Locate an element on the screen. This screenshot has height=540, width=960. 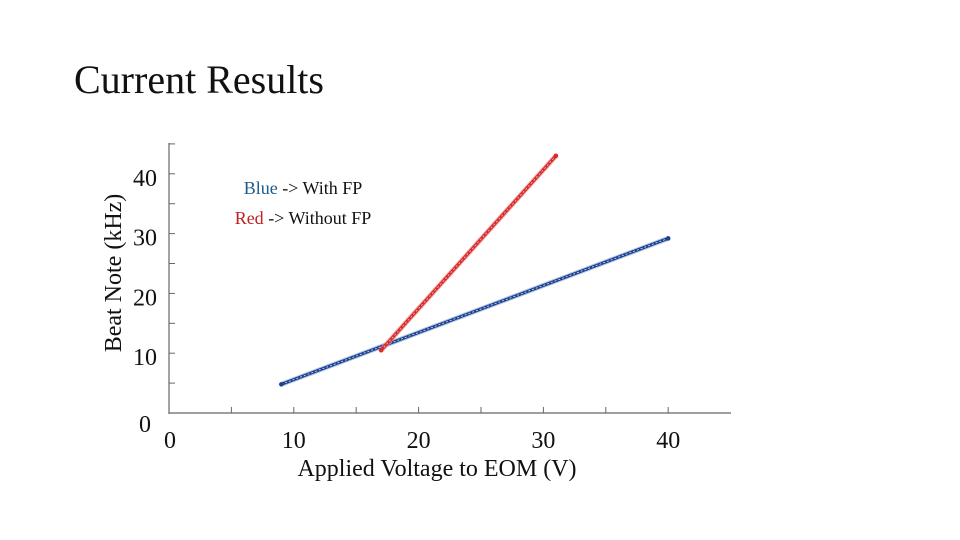
slide-title: Current Results is located at coordinates (199, 79).